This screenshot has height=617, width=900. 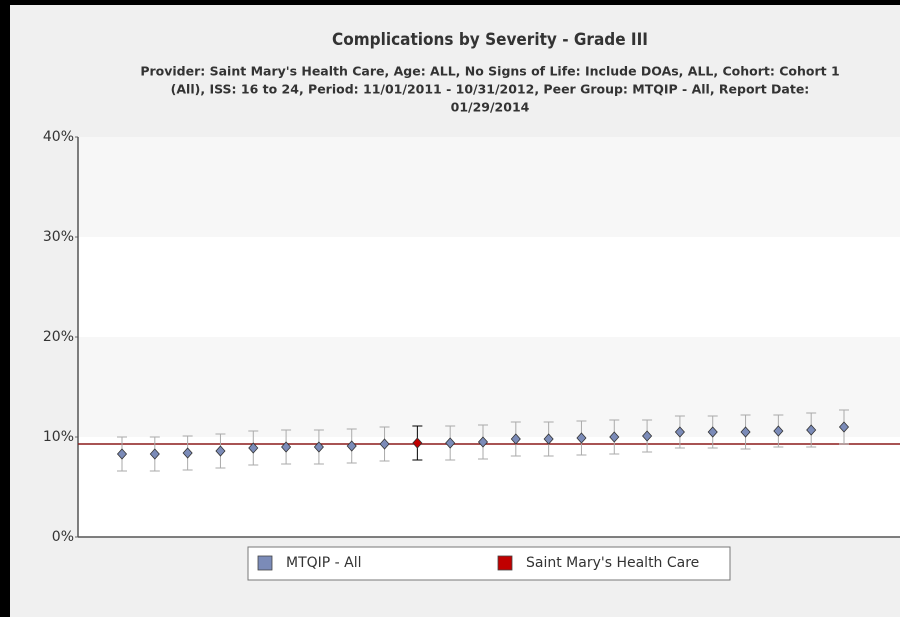 I want to click on legend-label: Saint Mary's Health Care, so click(x=612, y=563).